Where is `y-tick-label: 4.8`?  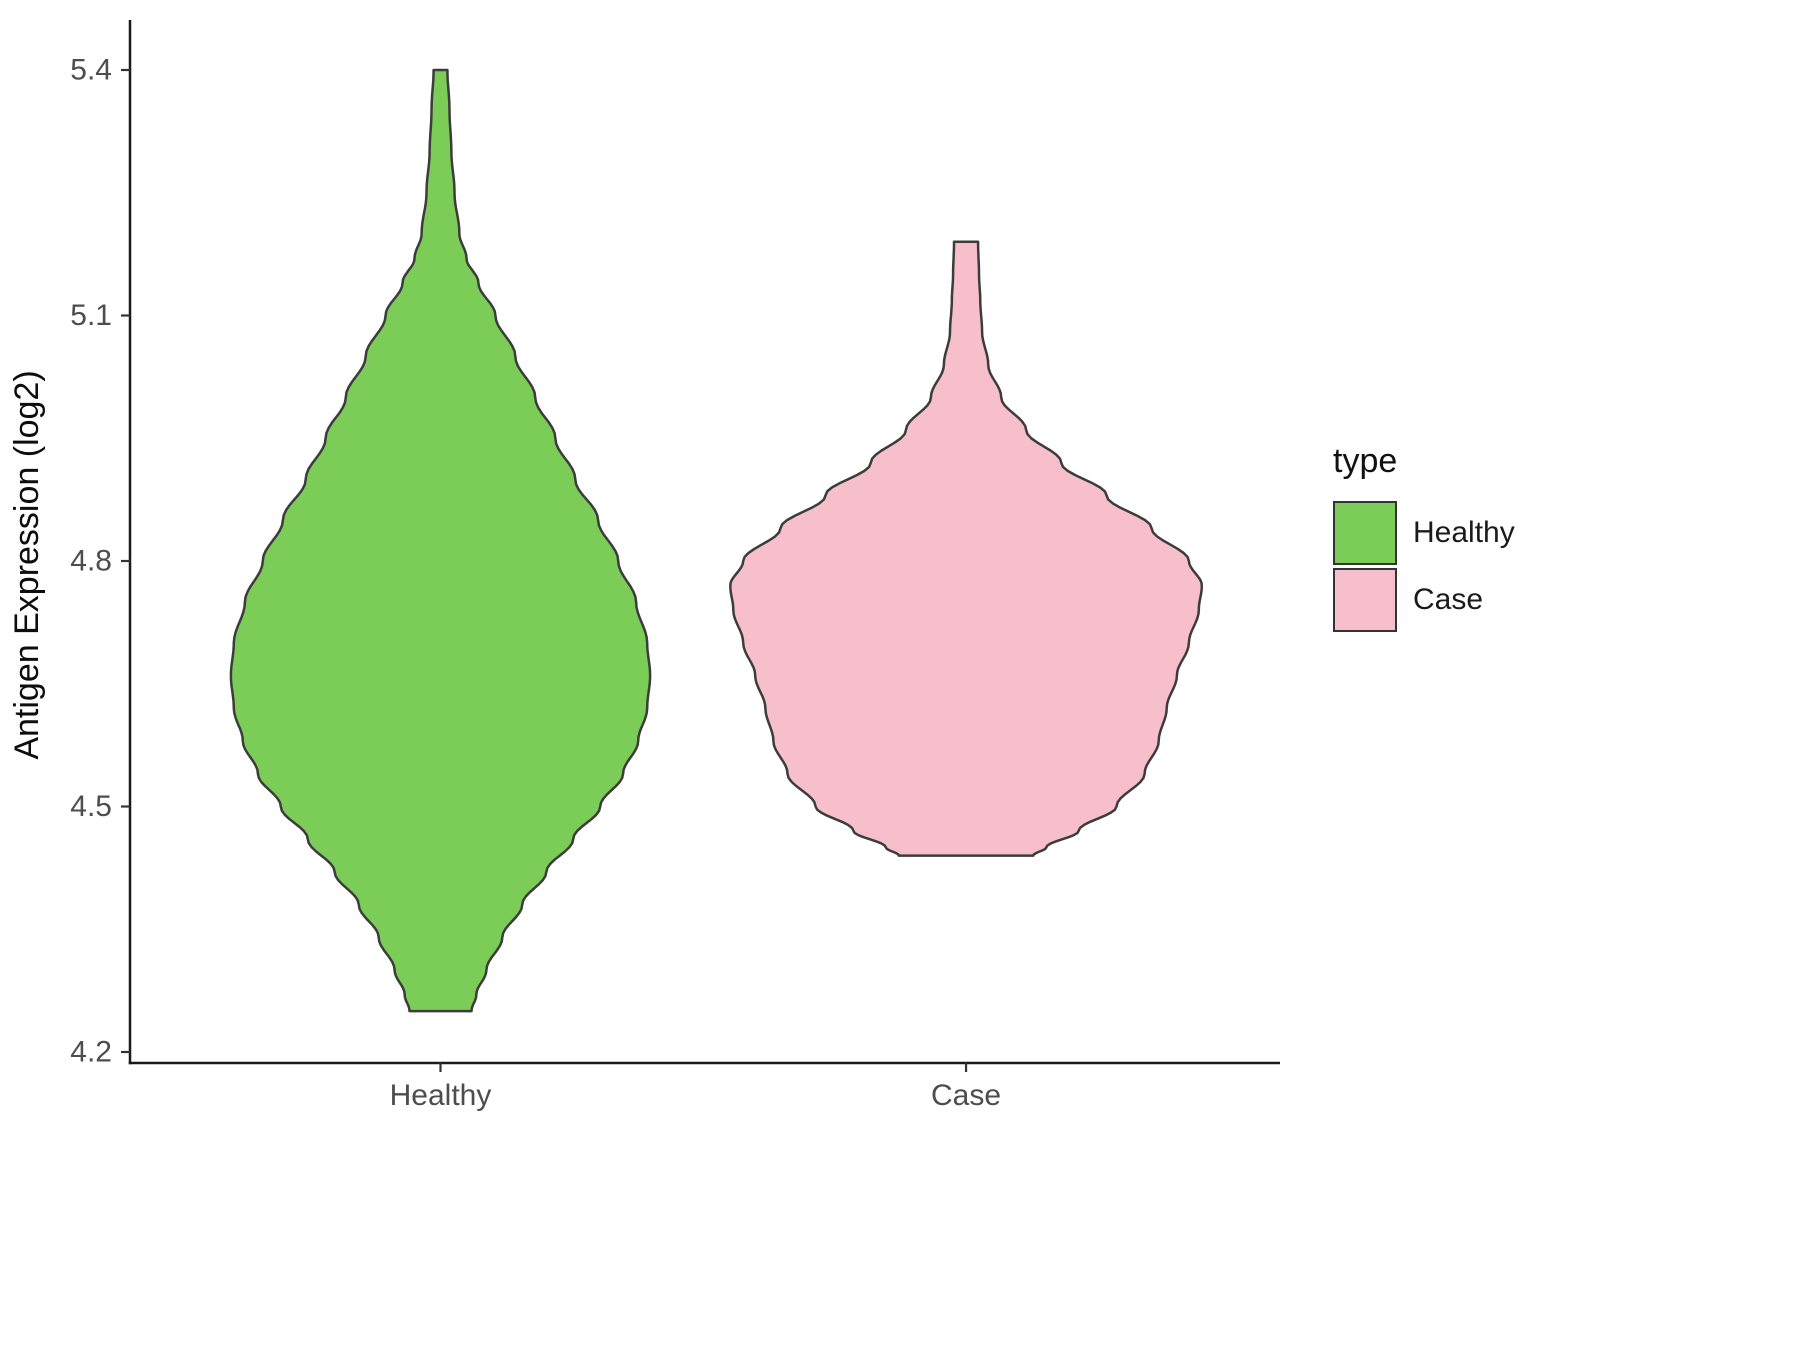
y-tick-label: 4.8 is located at coordinates (91, 561).